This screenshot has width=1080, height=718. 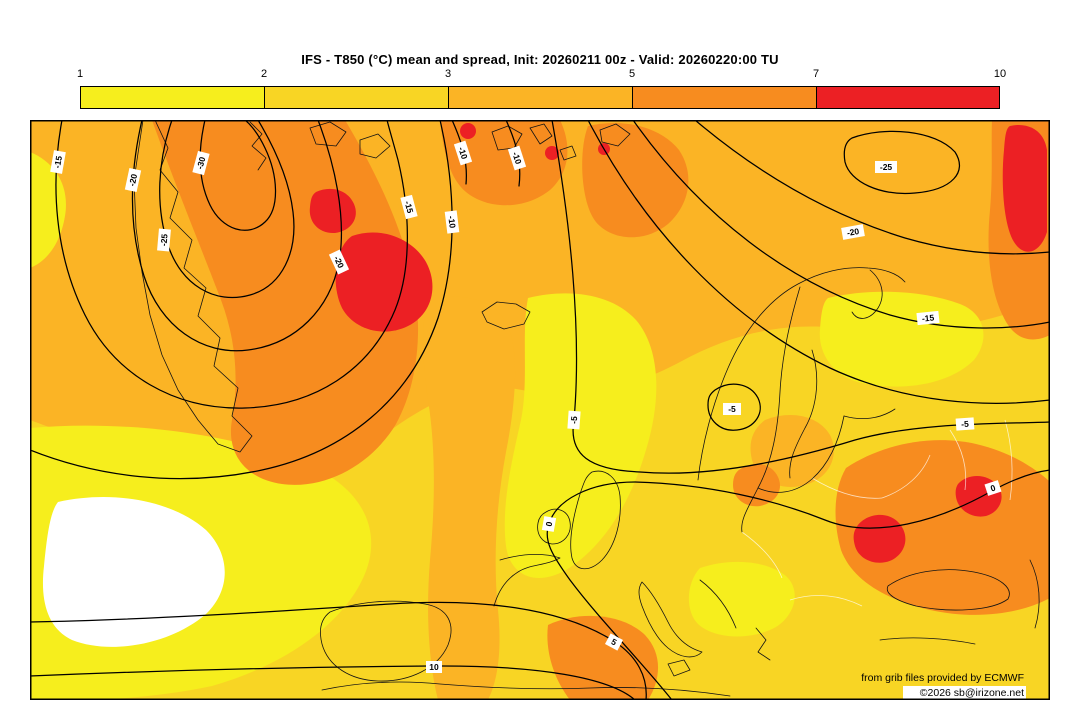 What do you see at coordinates (133, 572) in the screenshot?
I see `spread-region-white-southwest` at bounding box center [133, 572].